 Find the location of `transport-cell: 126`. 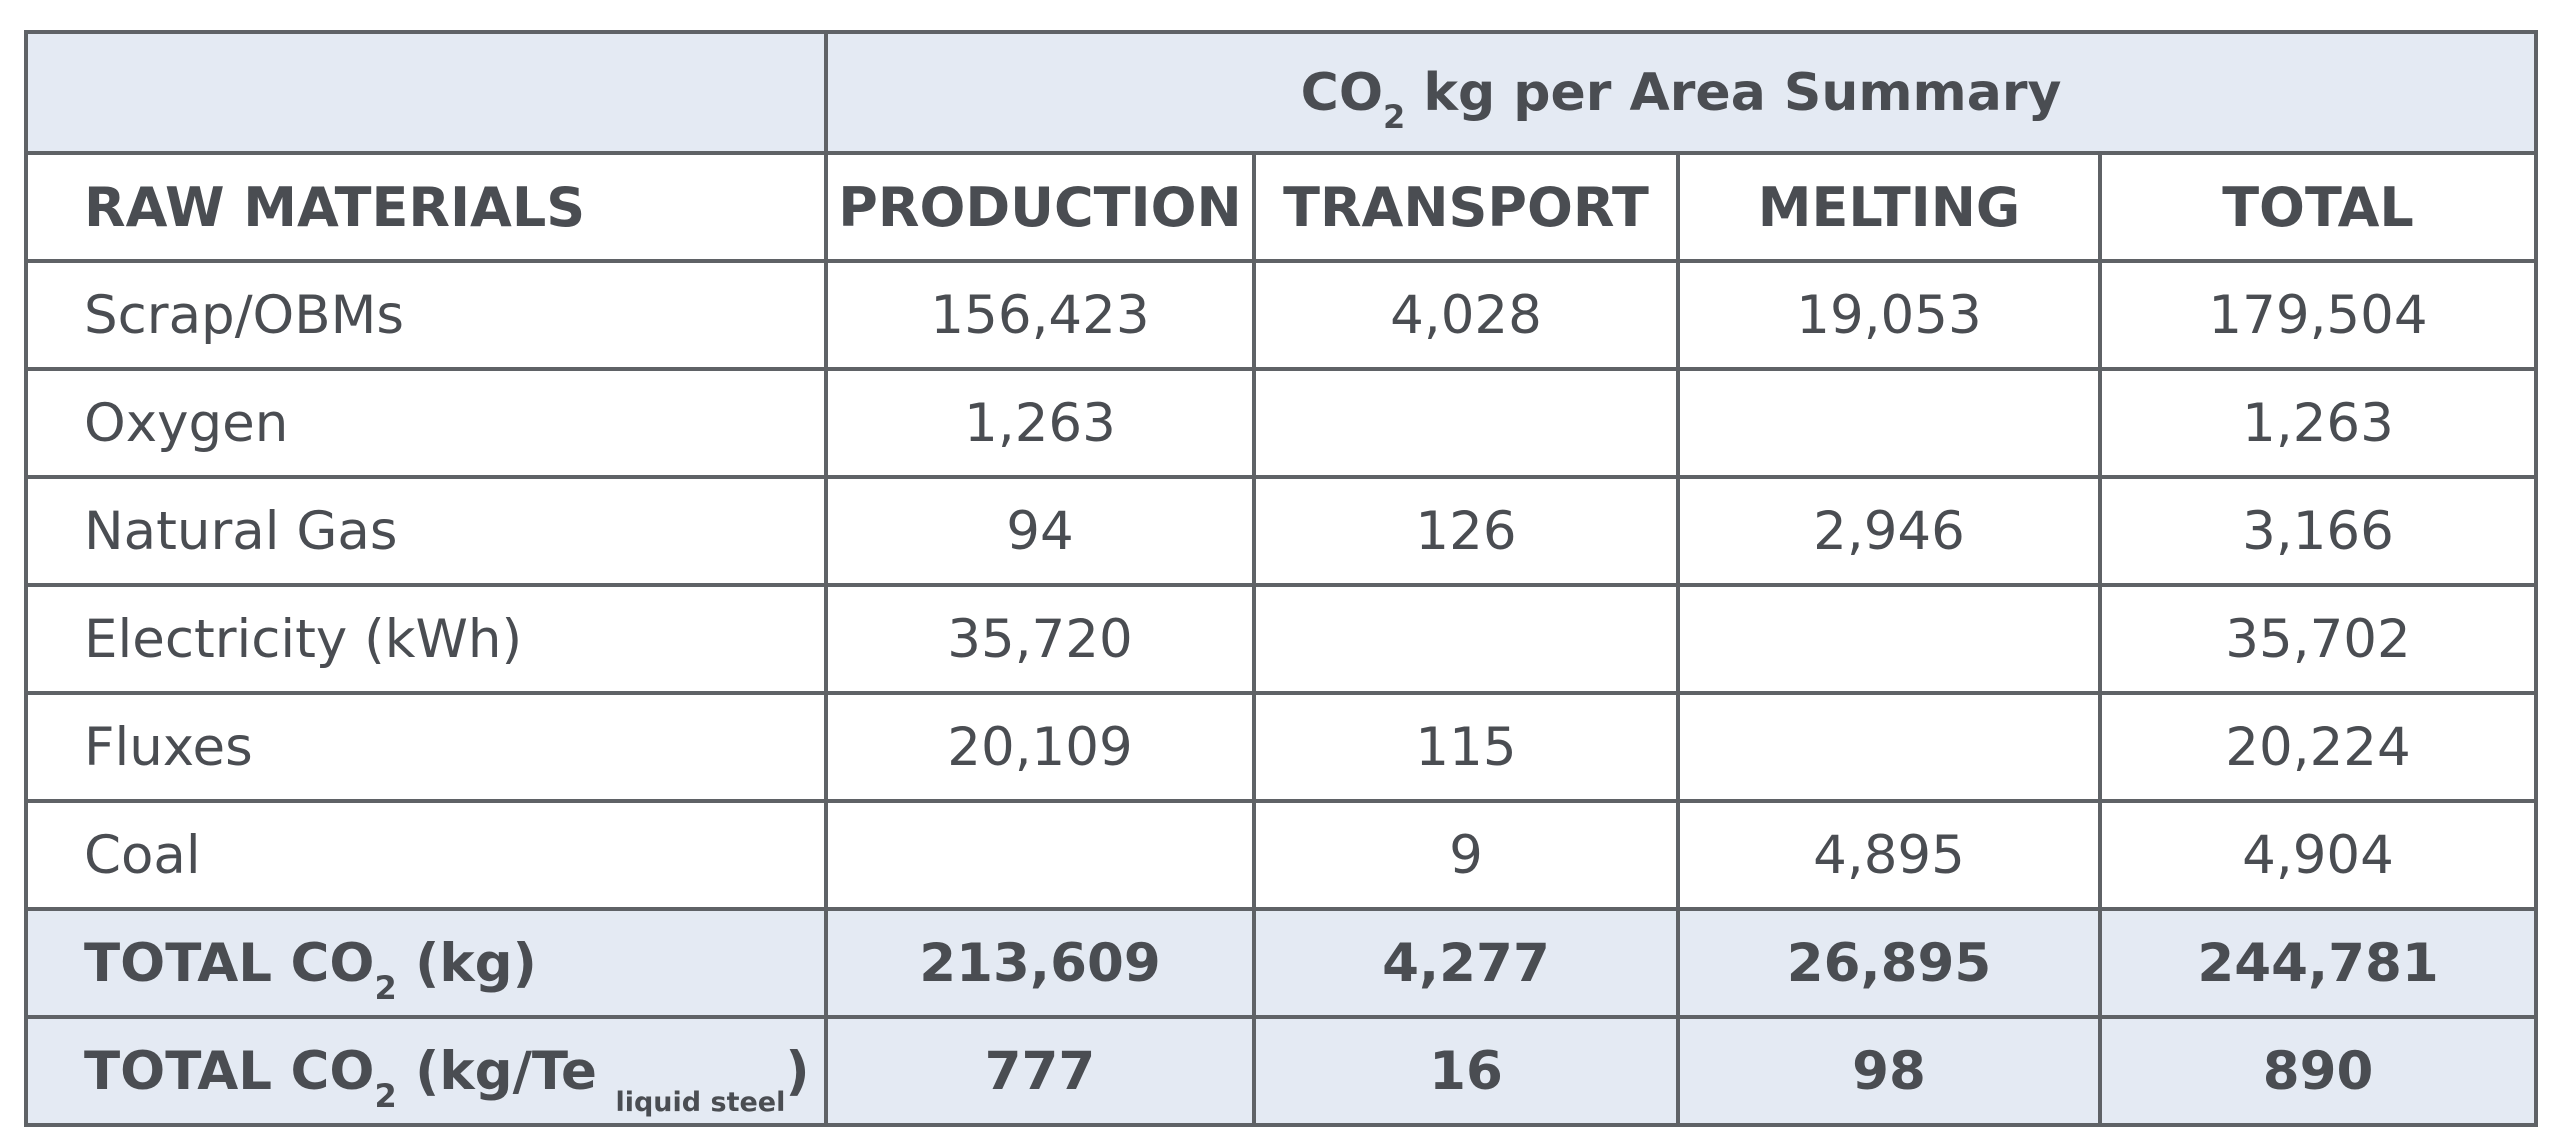

transport-cell: 126 is located at coordinates (1466, 531).